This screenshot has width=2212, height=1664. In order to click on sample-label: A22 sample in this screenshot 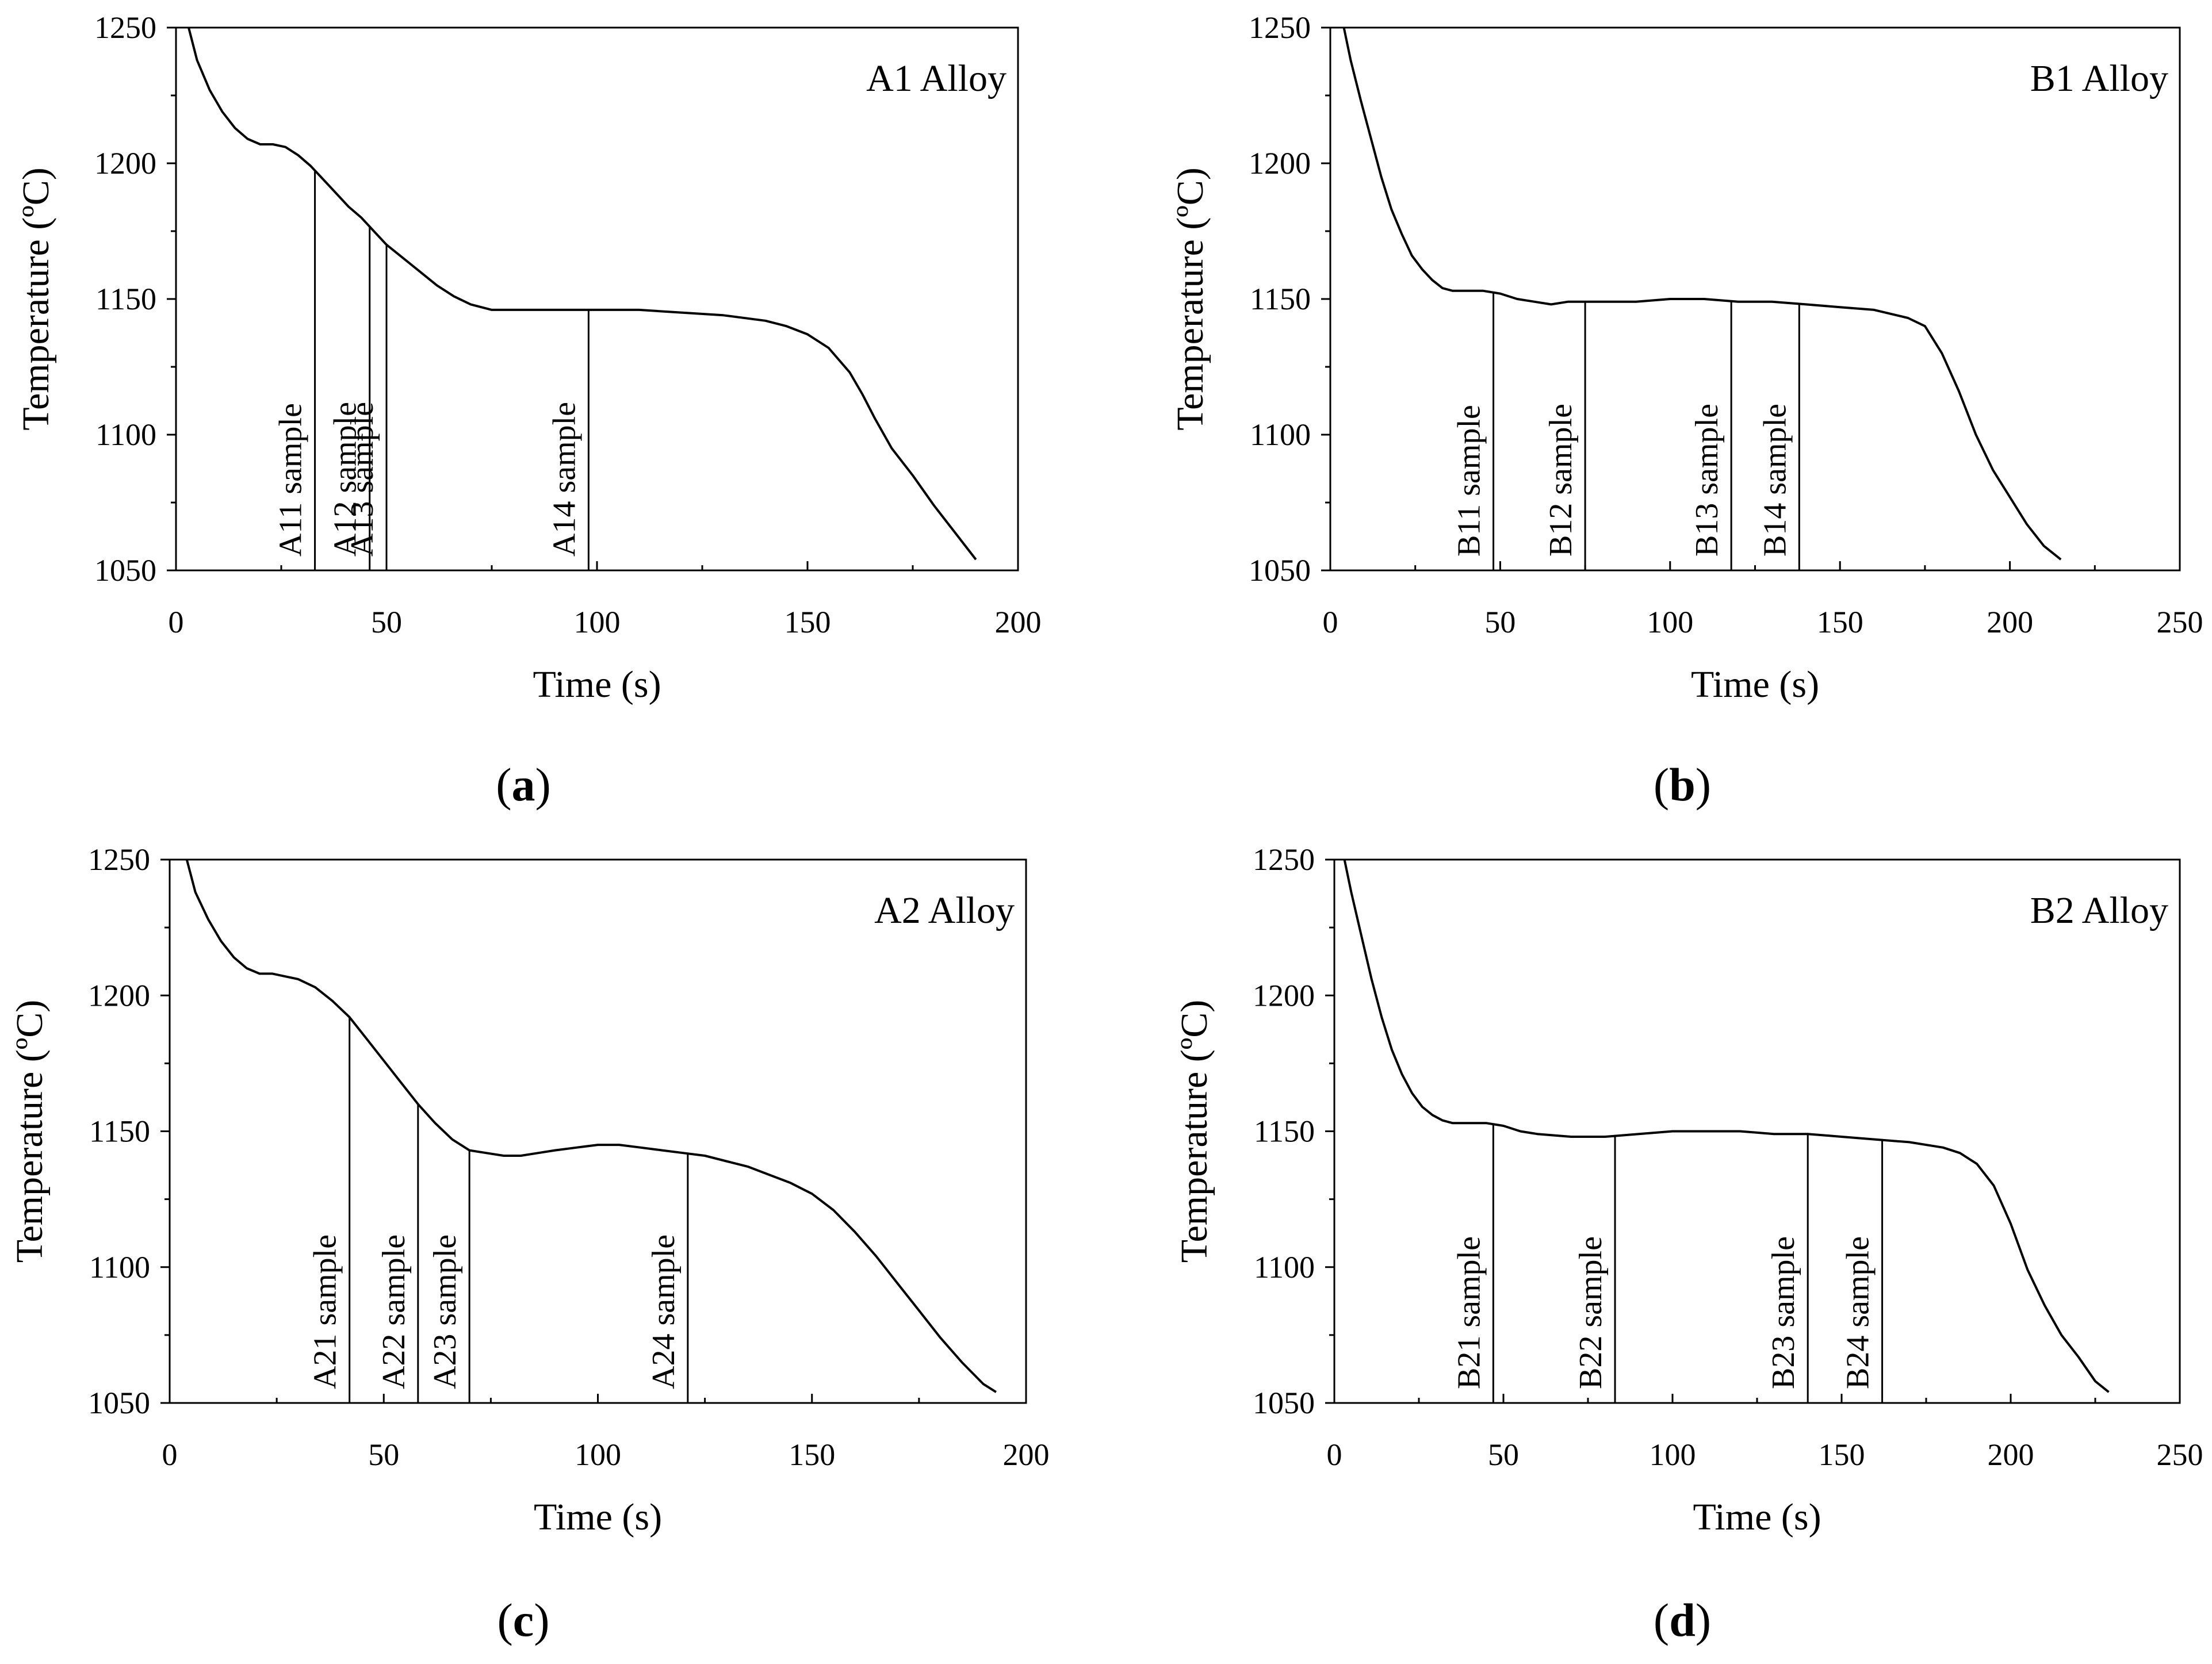, I will do `click(394, 1311)`.